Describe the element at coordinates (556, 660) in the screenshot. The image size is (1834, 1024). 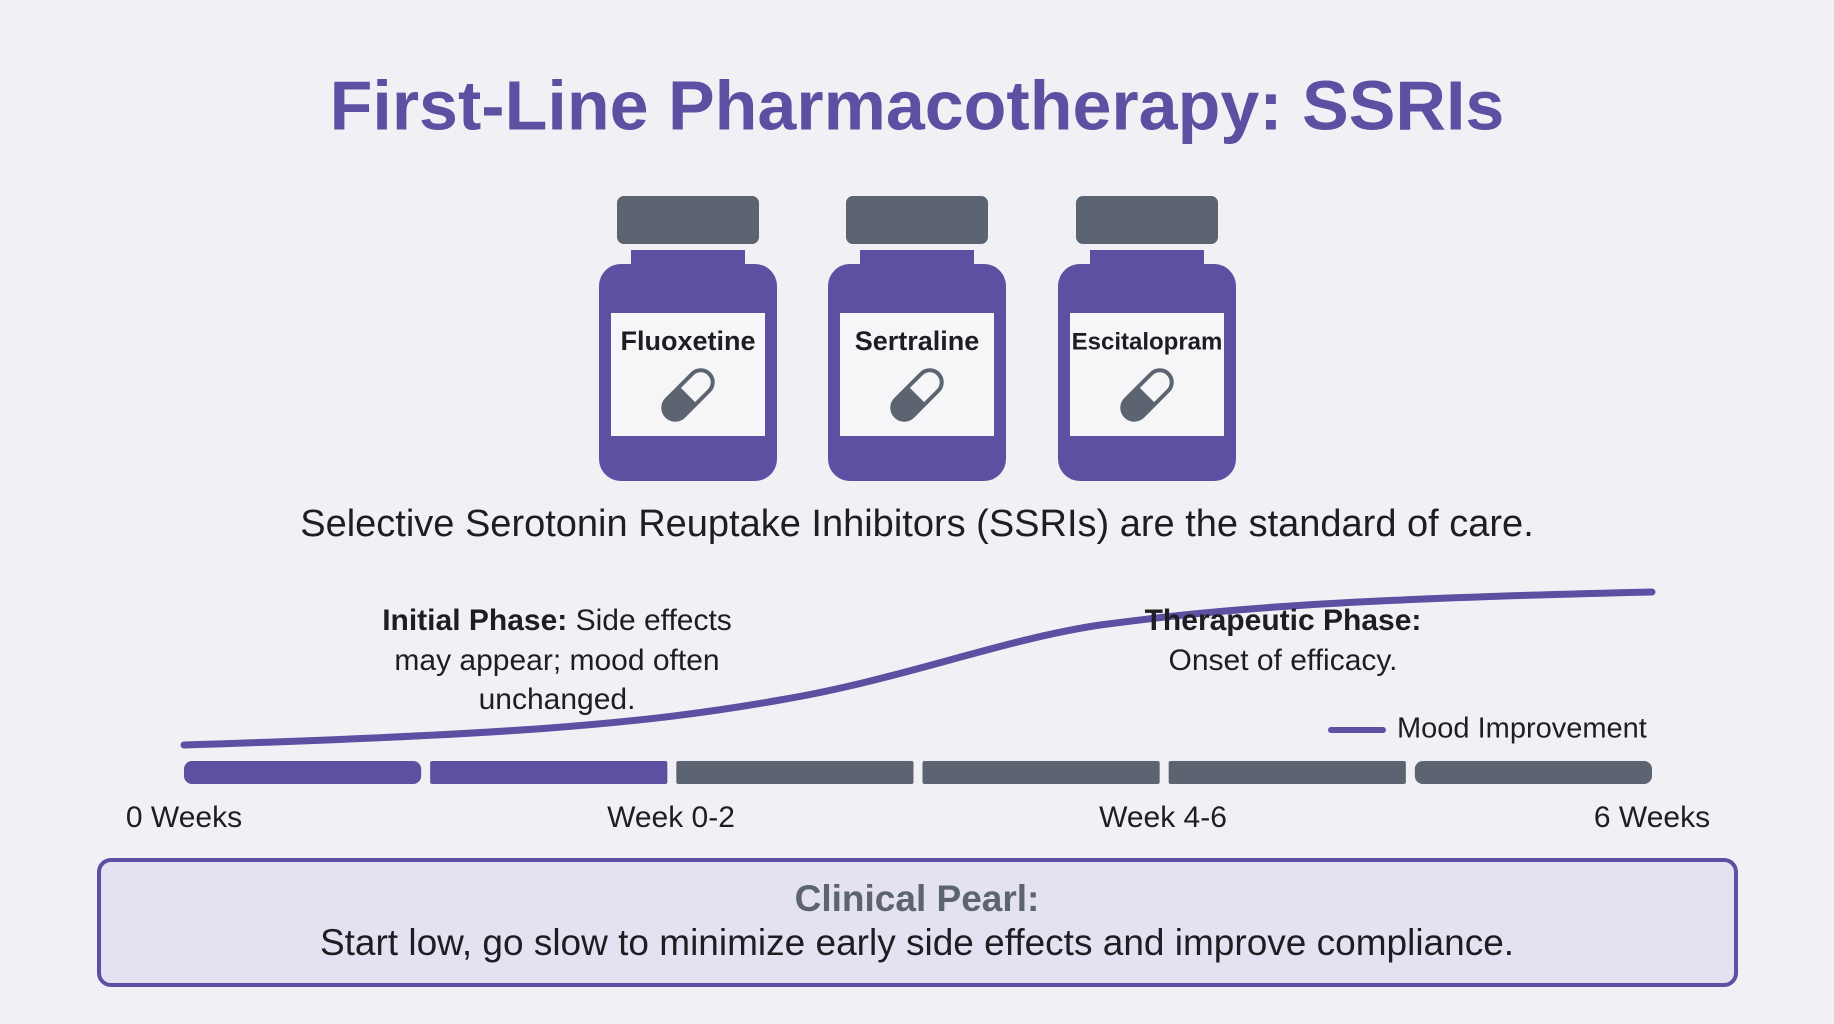
I see `phase-text: may appear; mood often` at that location.